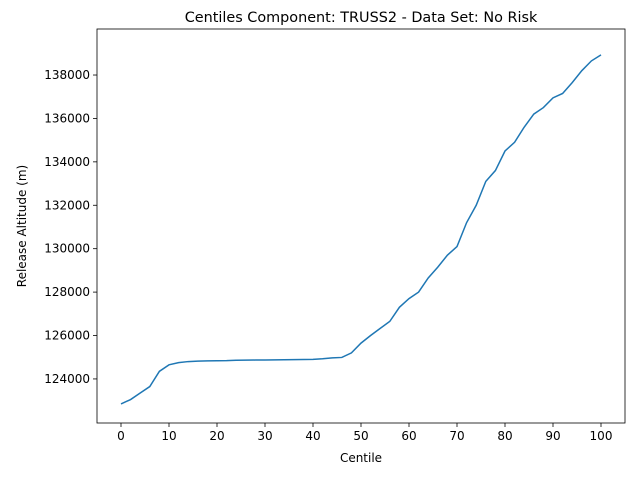 This screenshot has height=484, width=640. Describe the element at coordinates (601, 436) in the screenshot. I see `x-tick-label: 100` at that location.